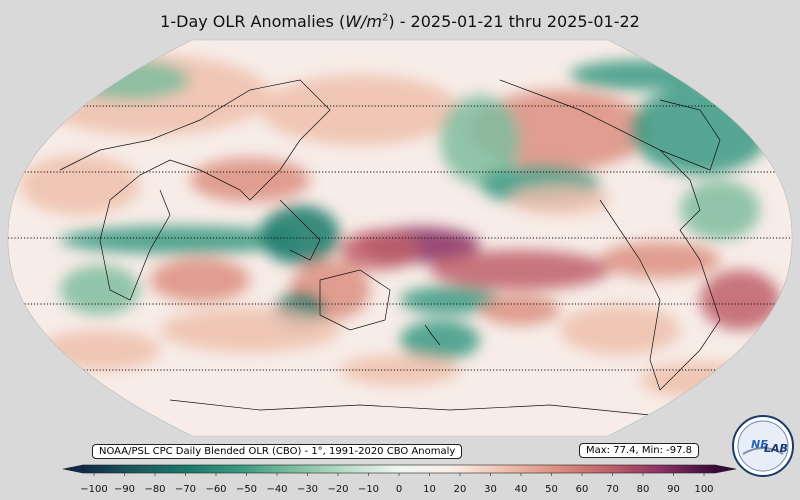  Describe the element at coordinates (307, 489) in the screenshot. I see `colorbar-tick-label: −30` at that location.